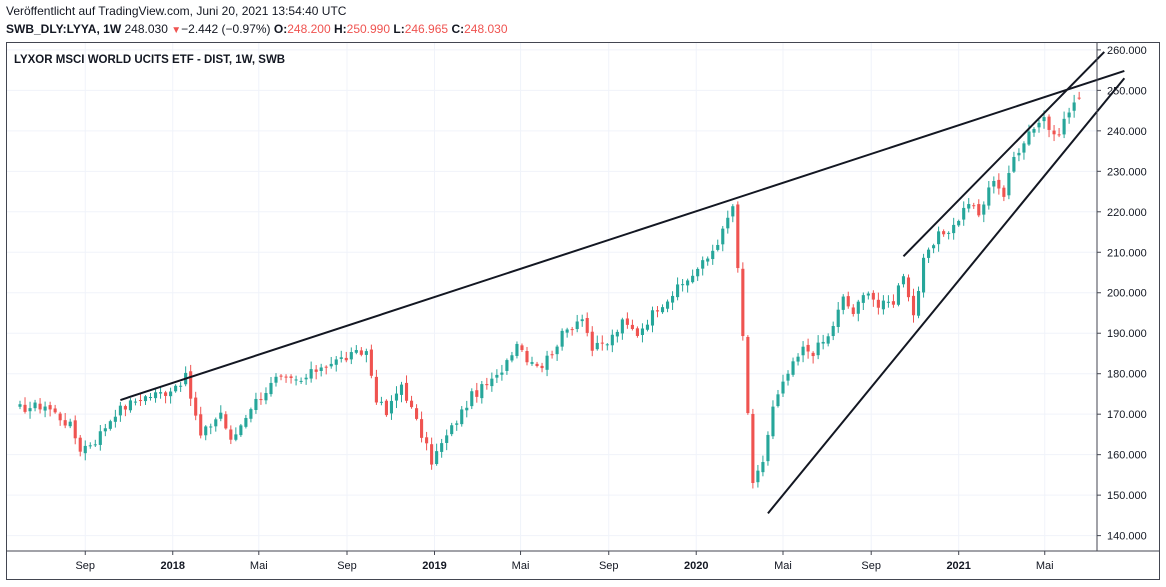 The height and width of the screenshot is (587, 1166). What do you see at coordinates (1127, 496) in the screenshot?
I see `y-tick-label: 150.000` at bounding box center [1127, 496].